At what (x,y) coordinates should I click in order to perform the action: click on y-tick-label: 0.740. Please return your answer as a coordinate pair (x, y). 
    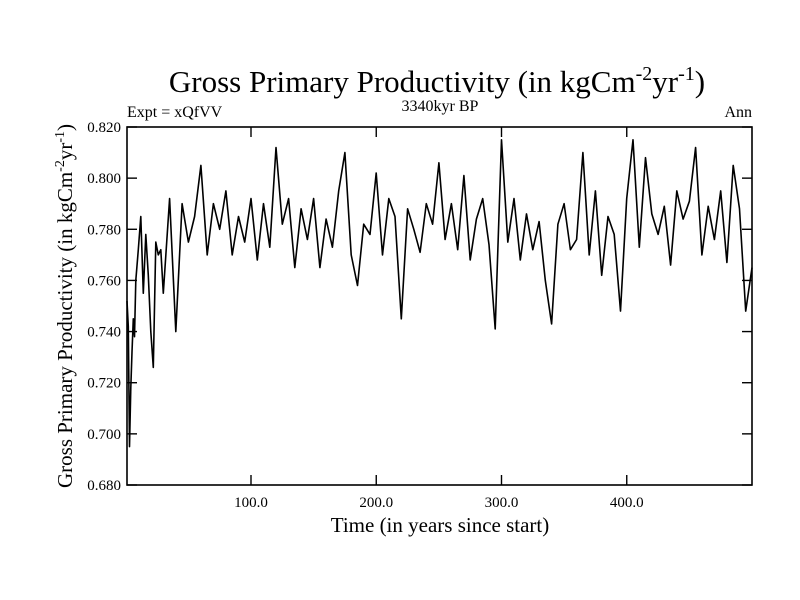
    Looking at the image, I should click on (104, 333).